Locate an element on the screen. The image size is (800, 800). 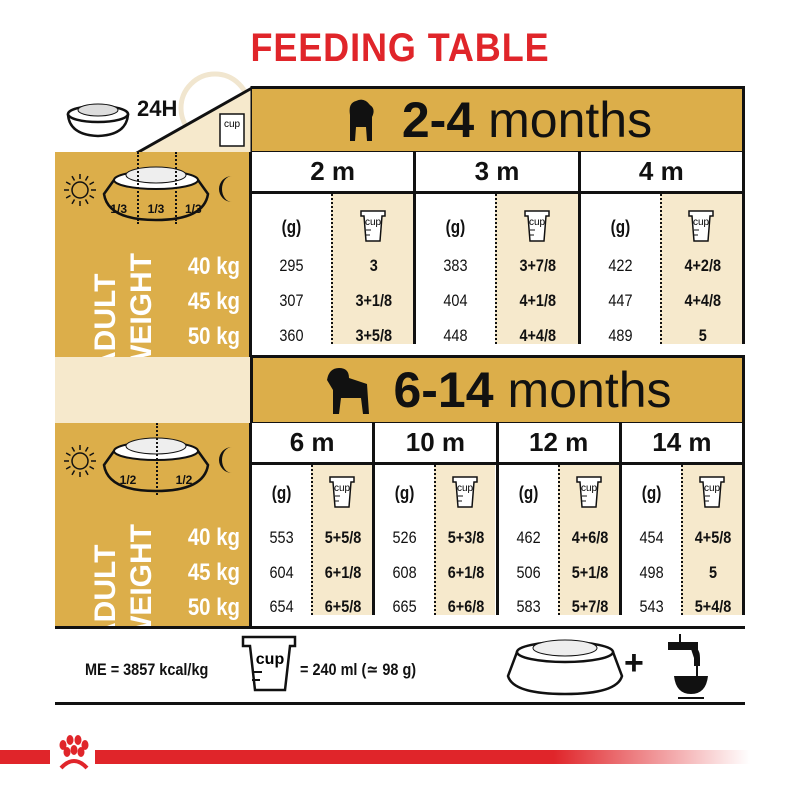
grams-value: 360 is located at coordinates (291, 335).